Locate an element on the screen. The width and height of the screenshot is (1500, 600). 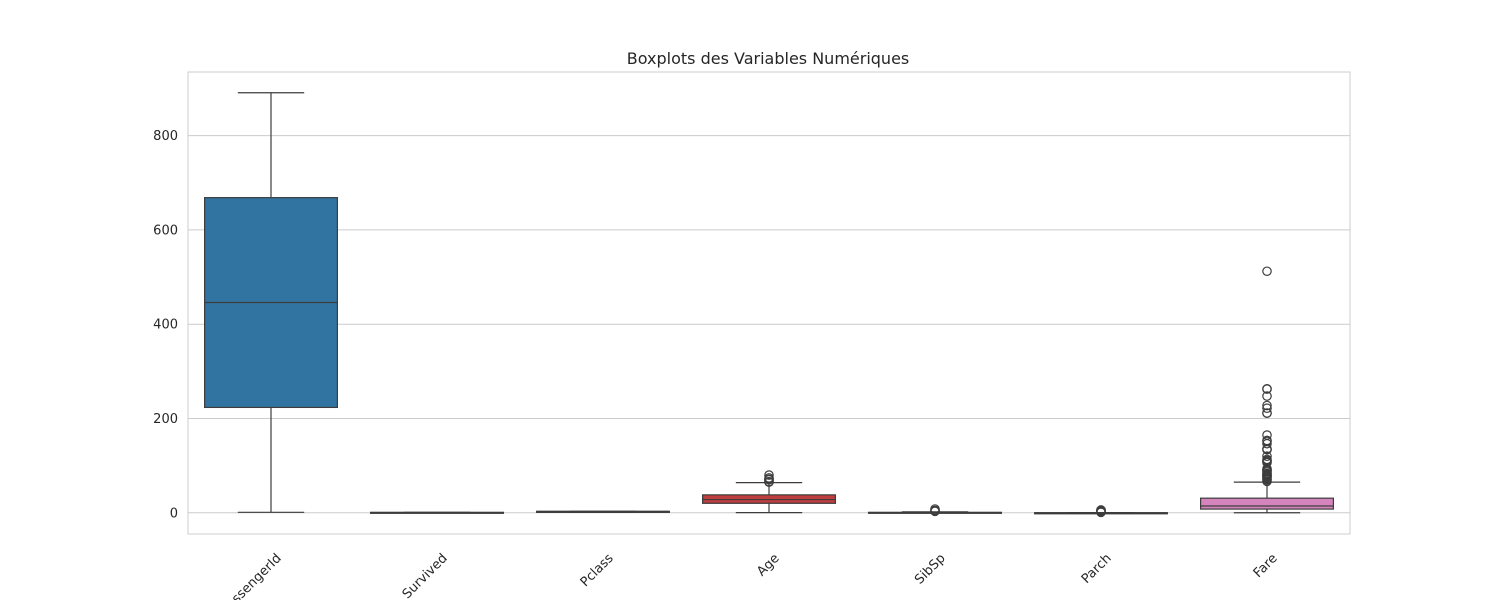
x-tick-label: Fare is located at coordinates (1266, 566).